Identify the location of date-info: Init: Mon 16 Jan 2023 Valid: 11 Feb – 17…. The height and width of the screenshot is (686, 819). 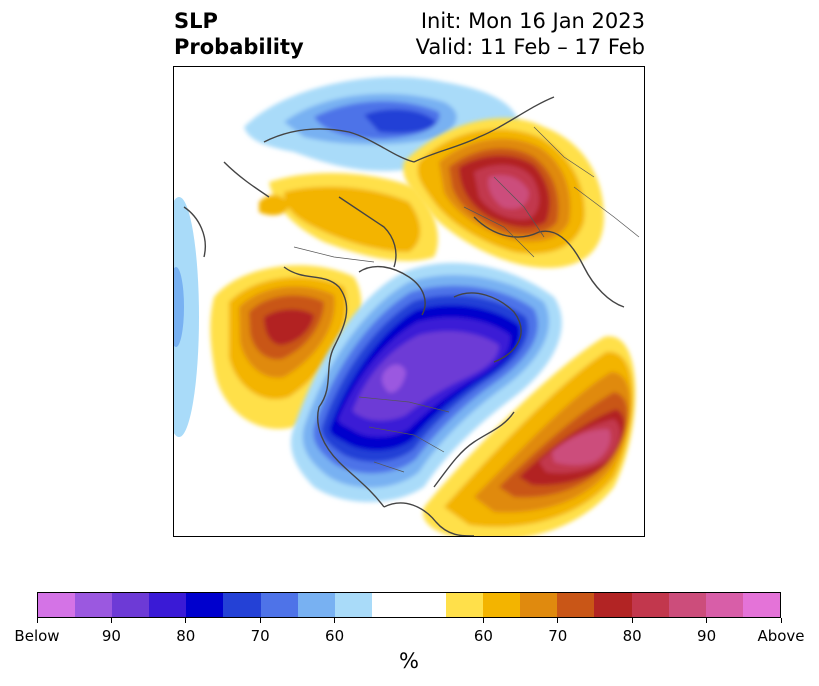
(530, 34).